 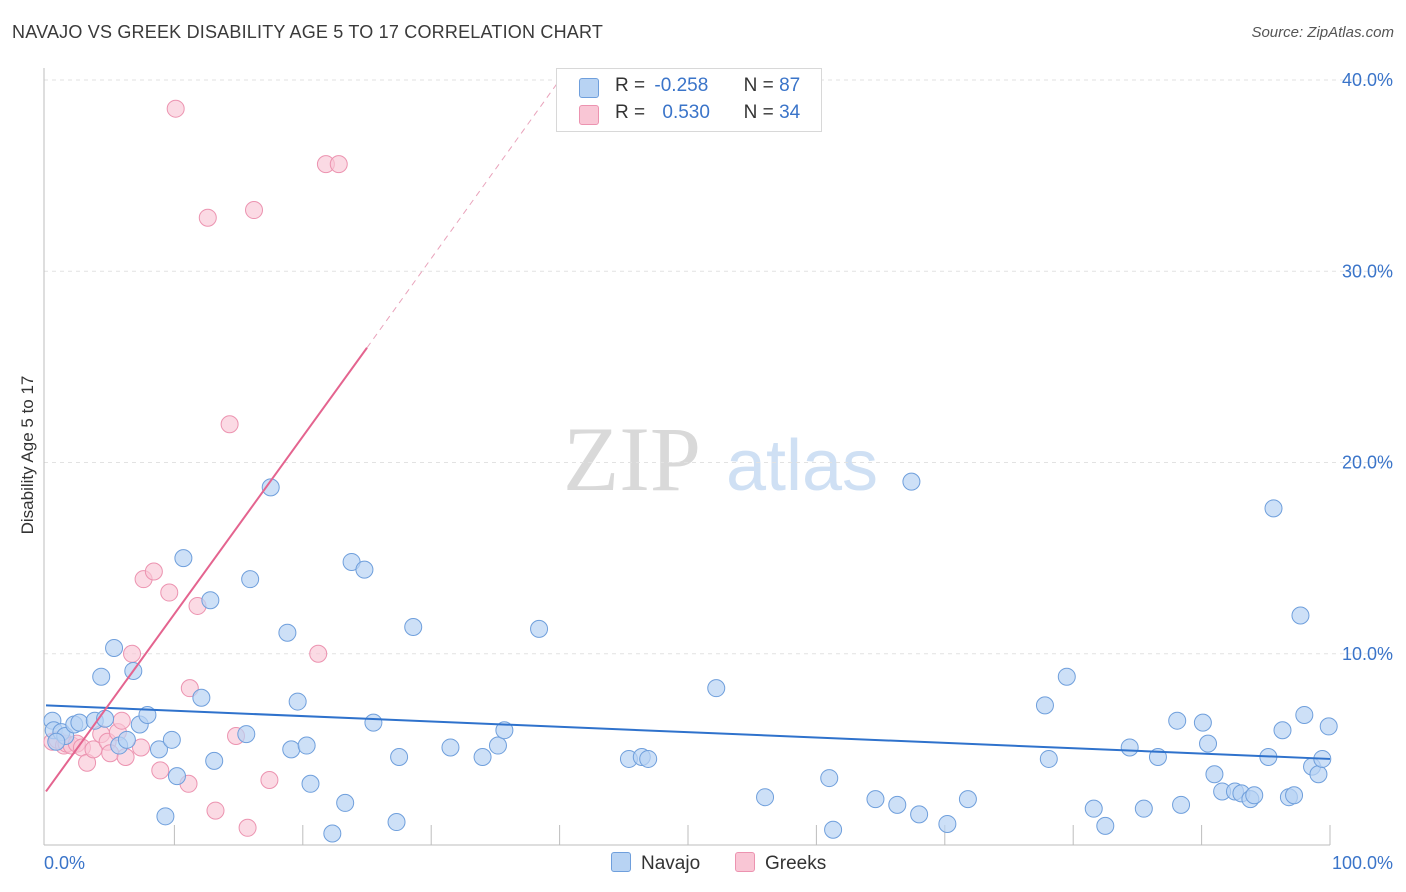 I want to click on legend-item-greeks: Greeks, so click(x=780, y=863).